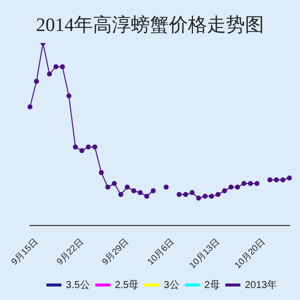 The height and width of the screenshot is (300, 300). What do you see at coordinates (160, 251) in the screenshot?
I see `x-tick-label: 10月6日` at bounding box center [160, 251].